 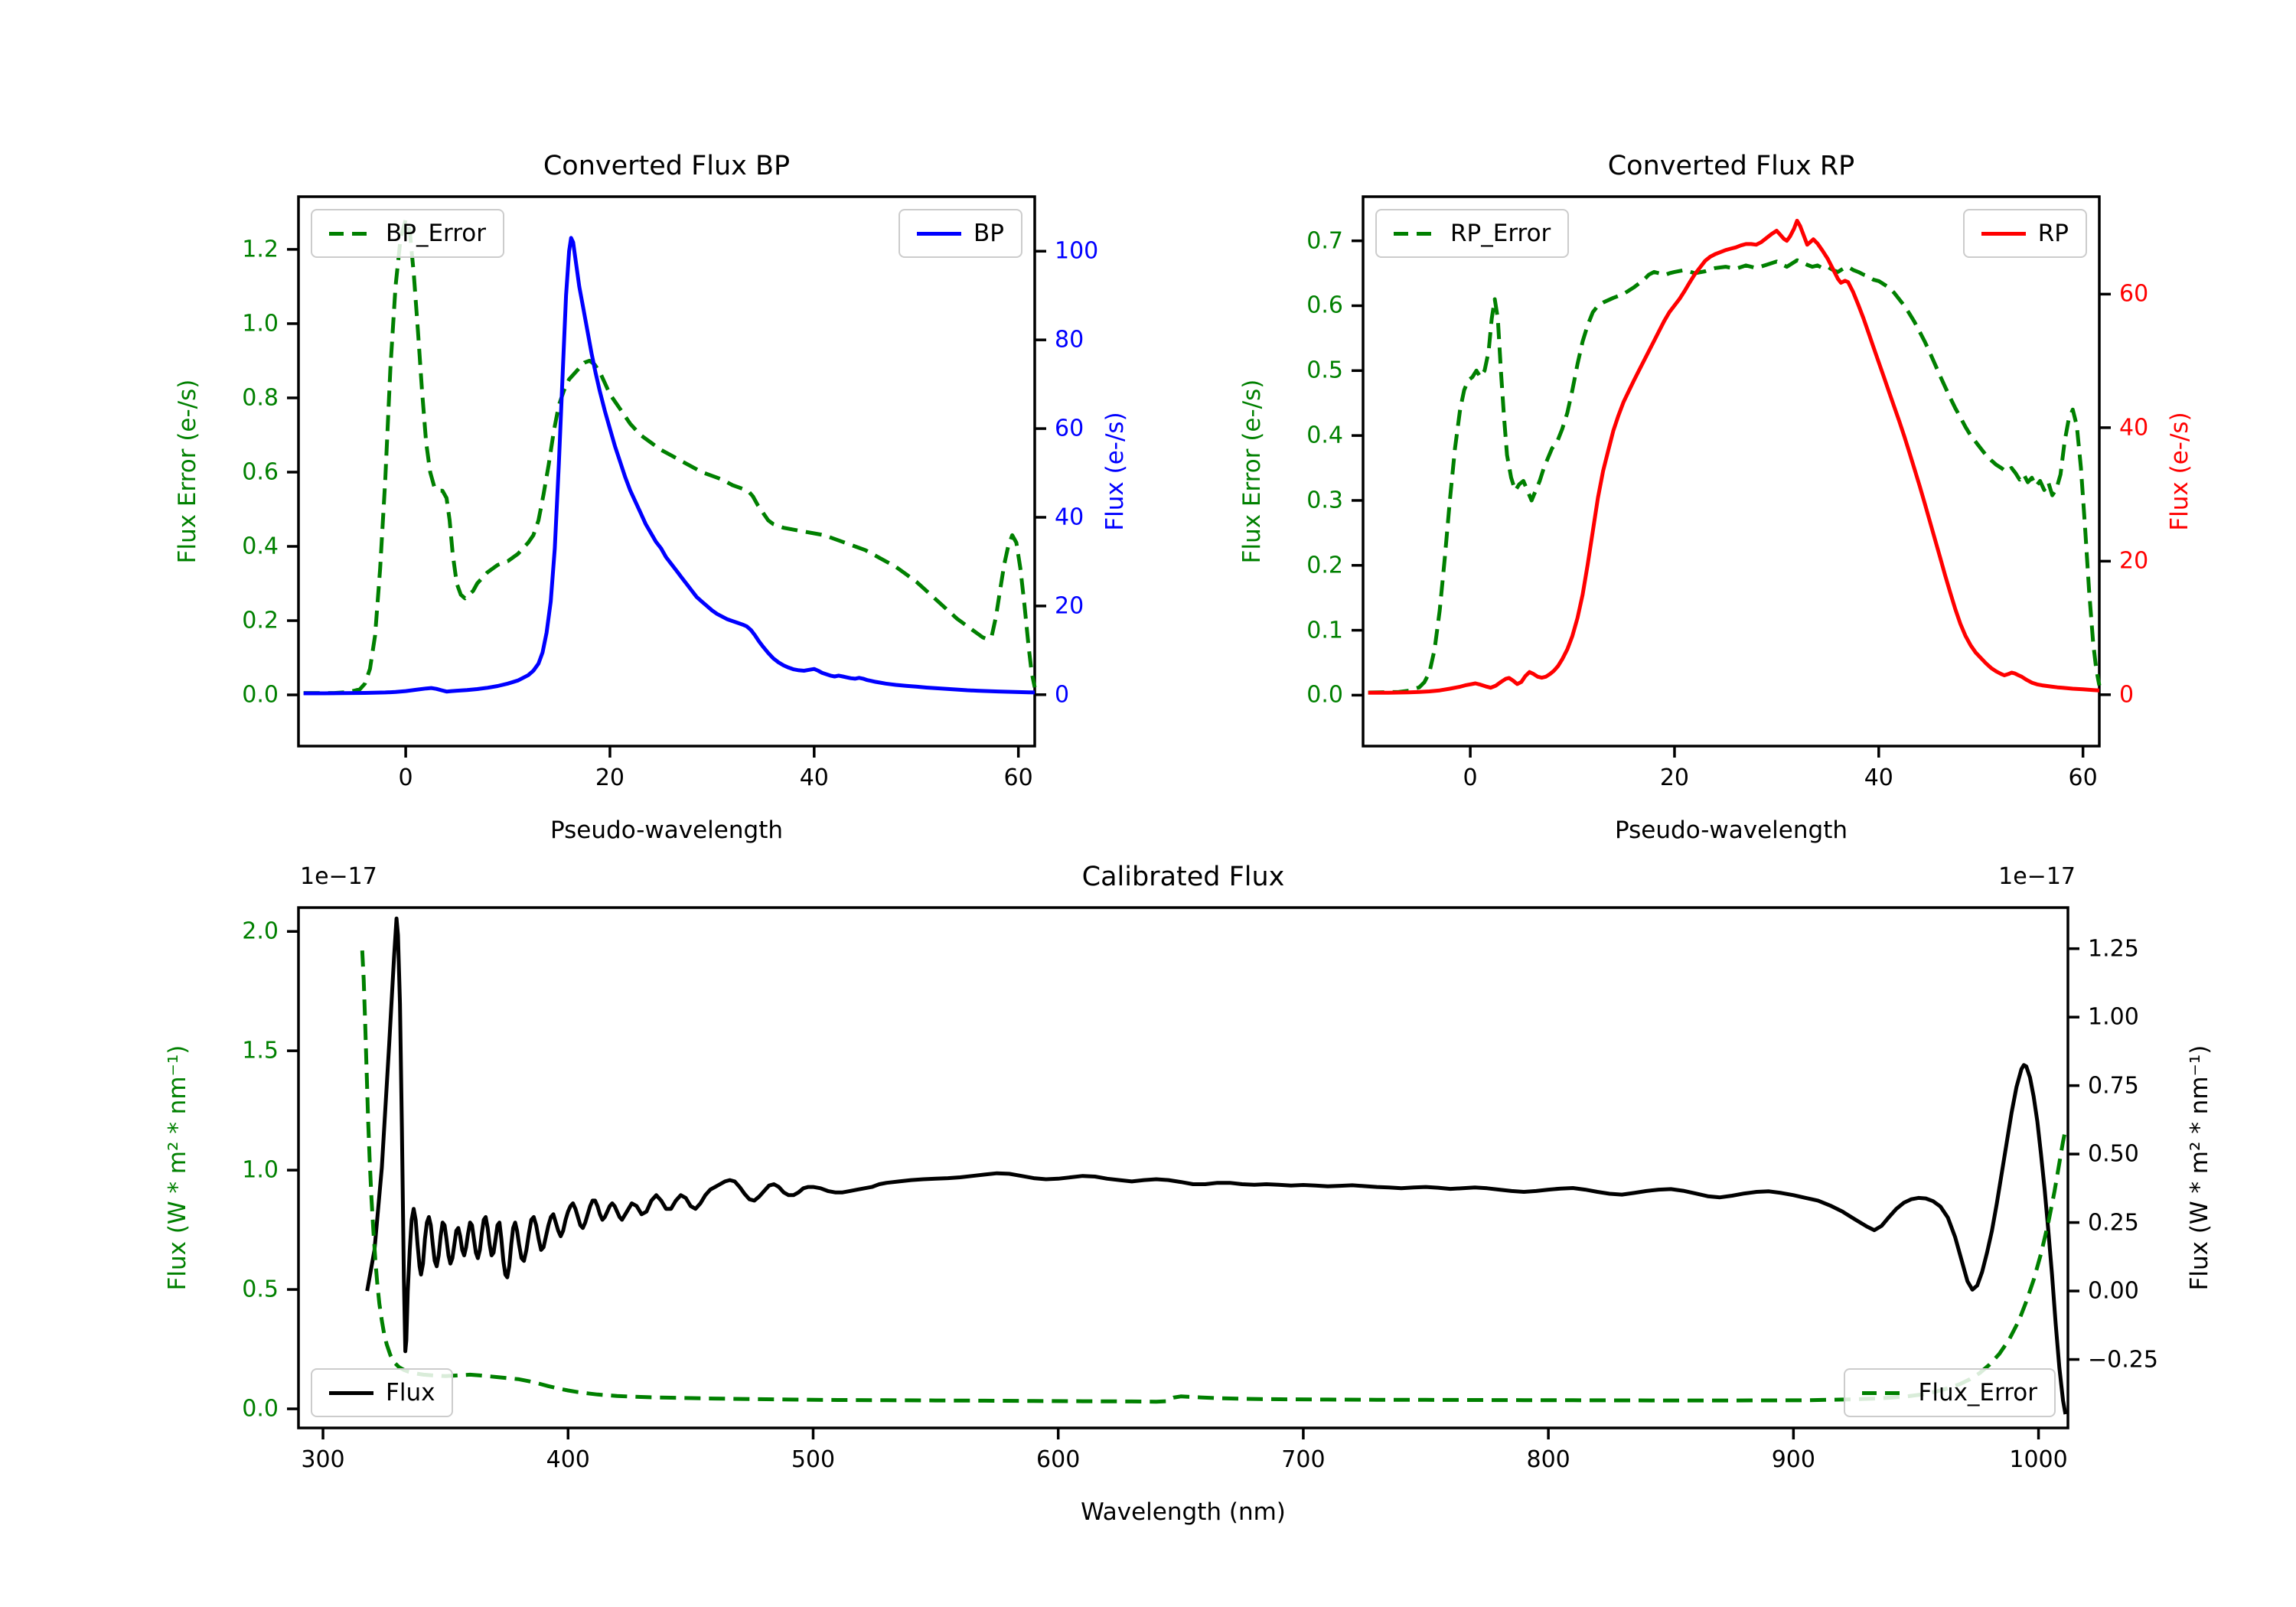 I want to click on legend-flux-error: Flux_Error, so click(x=1949, y=1392).